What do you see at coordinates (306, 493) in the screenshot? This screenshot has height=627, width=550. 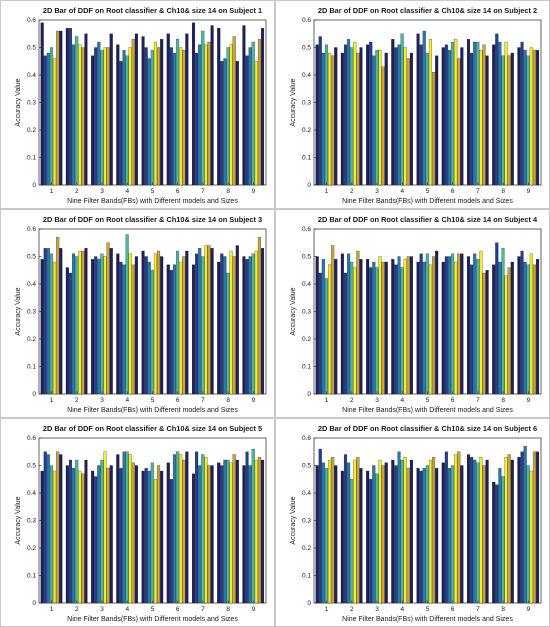 I see `y-tick-label: 0.4` at bounding box center [306, 493].